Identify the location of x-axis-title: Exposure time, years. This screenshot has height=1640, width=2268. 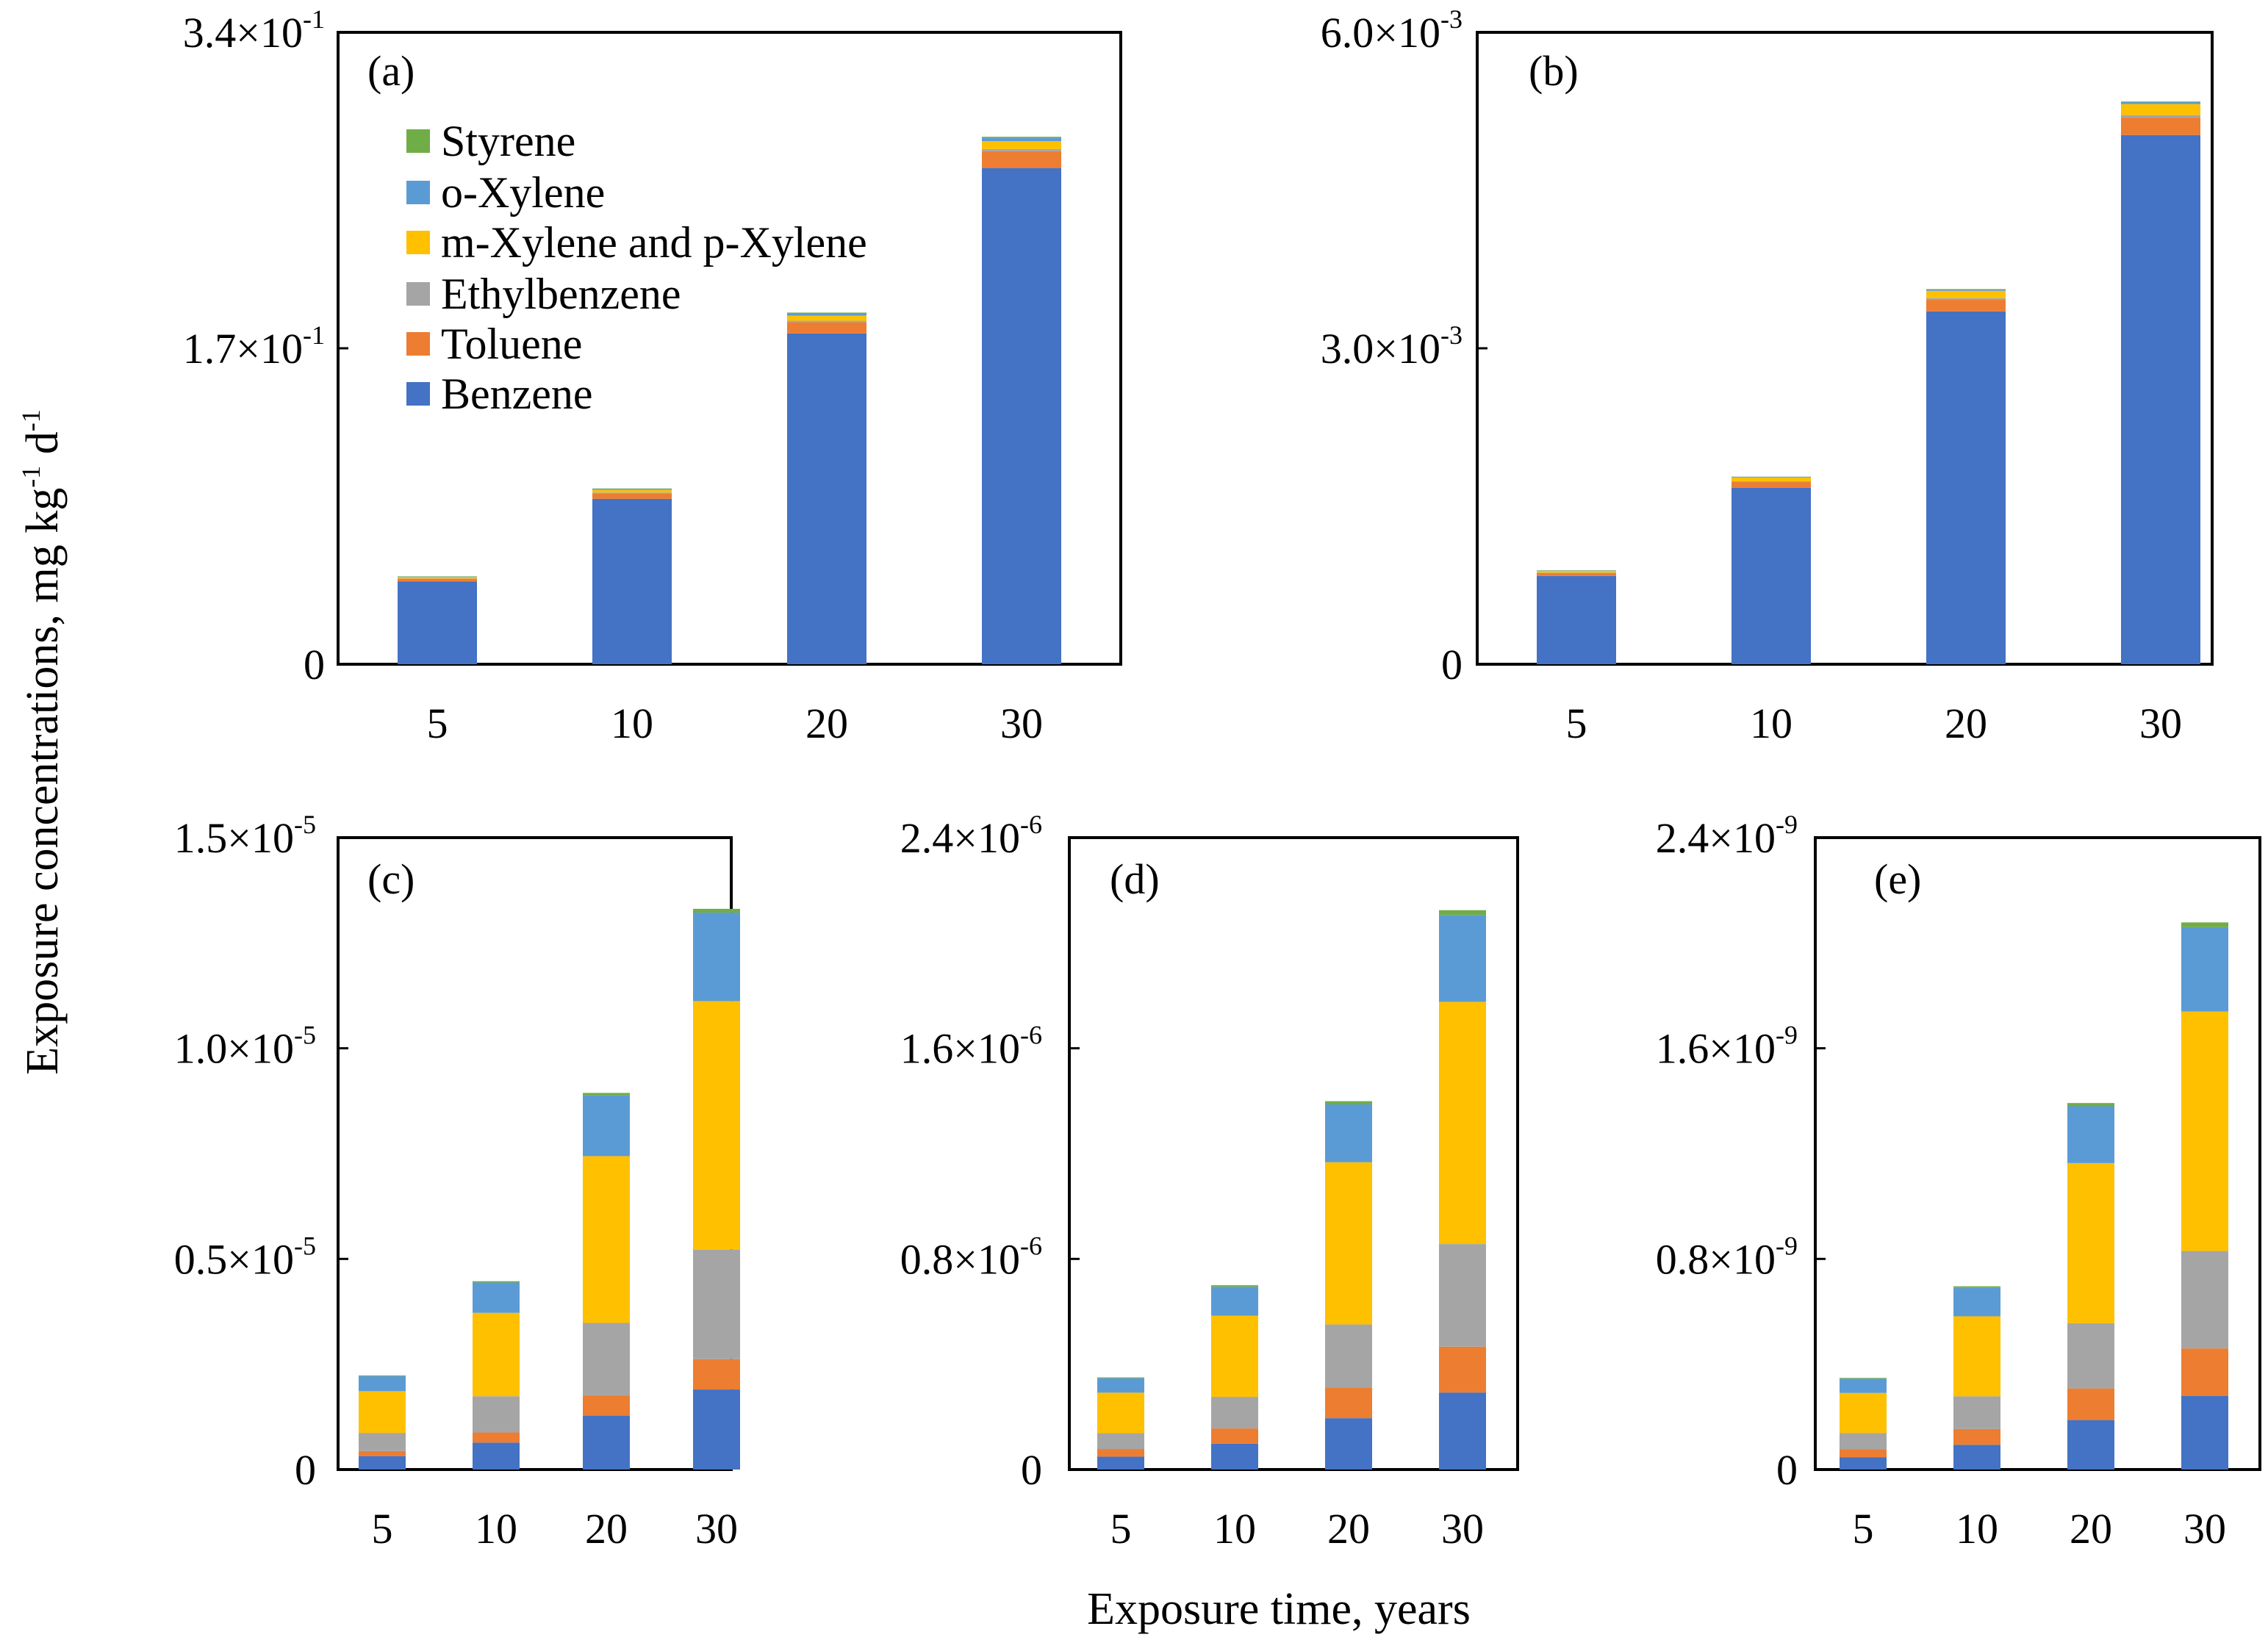
(1279, 1609).